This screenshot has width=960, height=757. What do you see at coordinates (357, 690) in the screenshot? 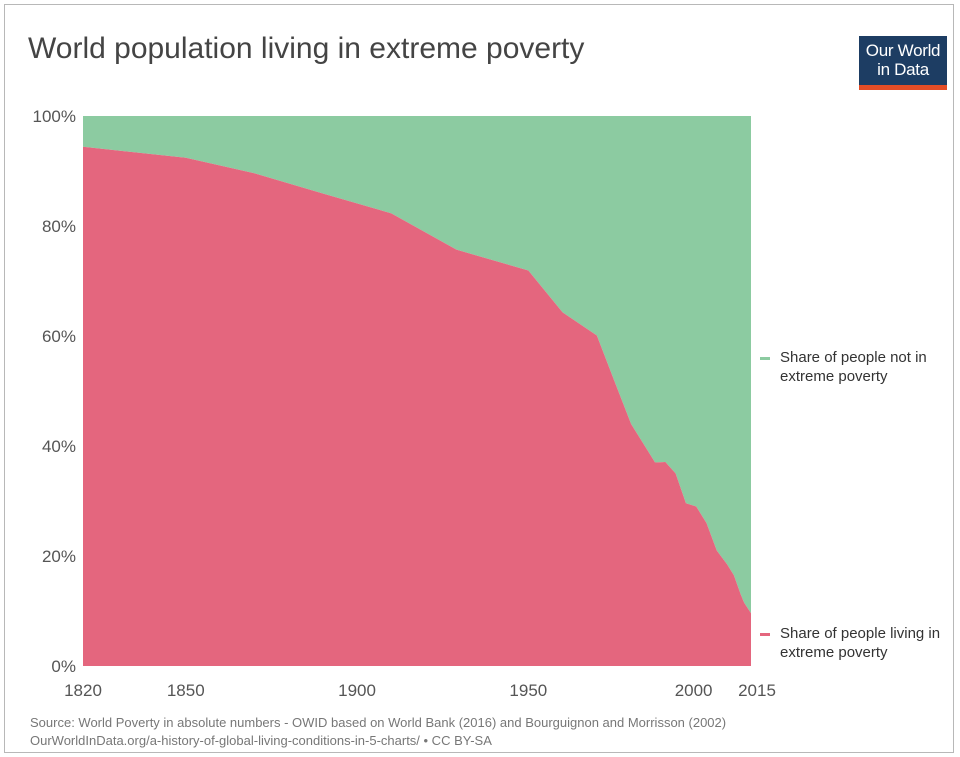
I see `x-tick-label: 1900` at bounding box center [357, 690].